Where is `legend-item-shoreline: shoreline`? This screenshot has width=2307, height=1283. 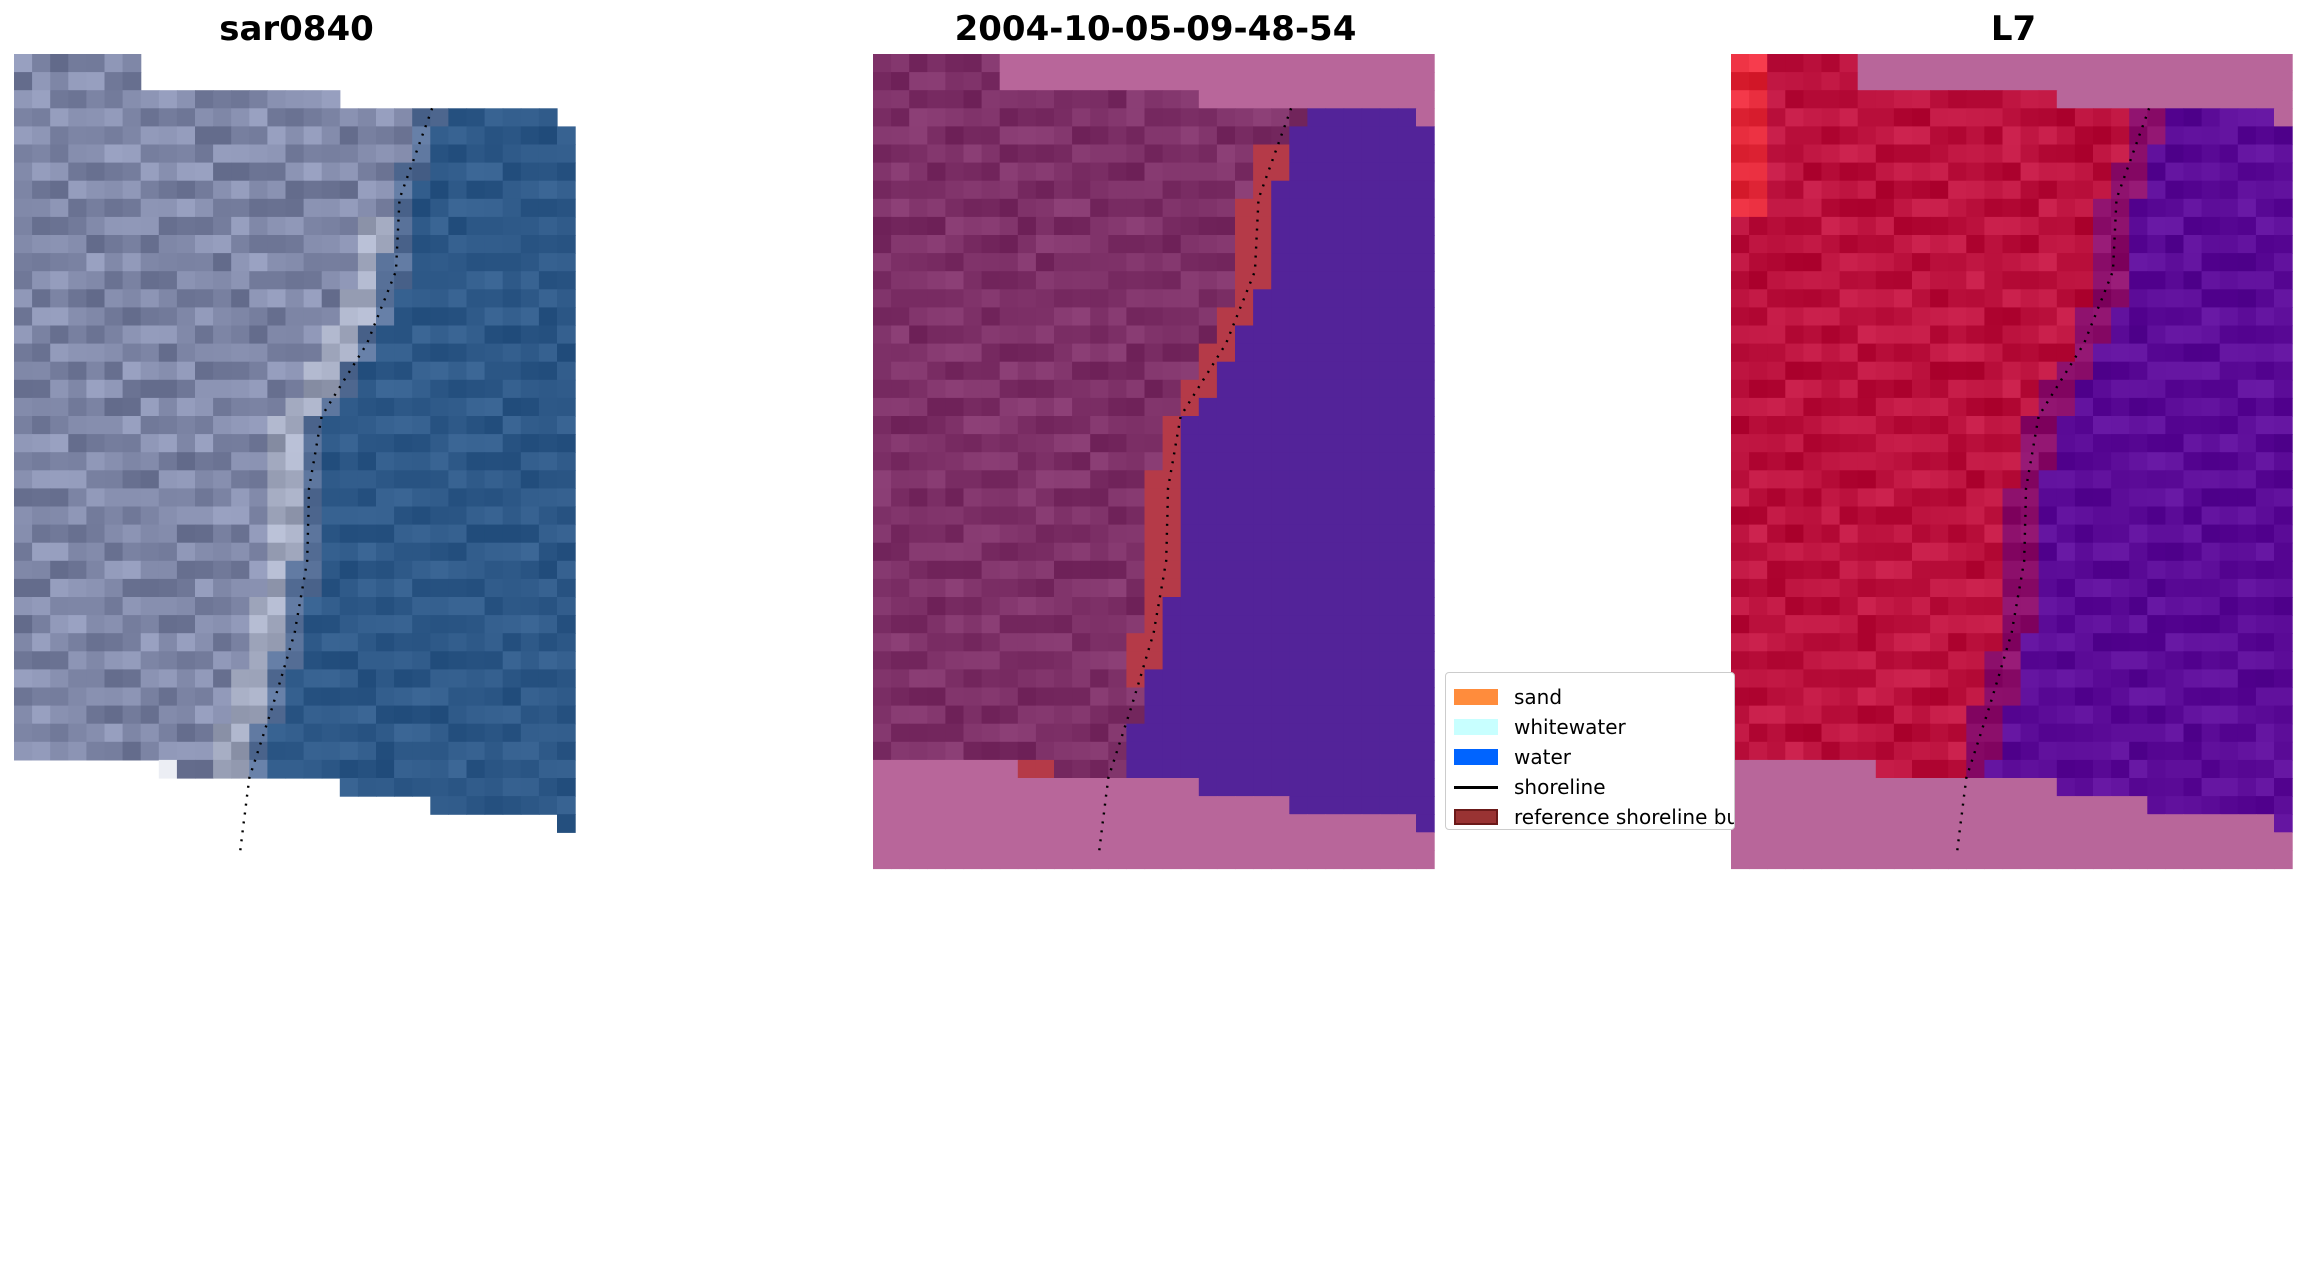
legend-item-shoreline: shoreline is located at coordinates (1530, 787).